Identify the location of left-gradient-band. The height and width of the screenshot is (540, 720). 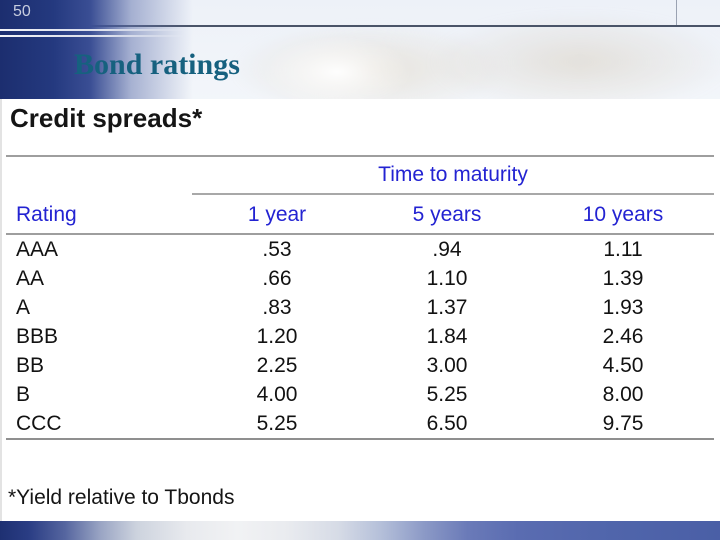
(102, 49).